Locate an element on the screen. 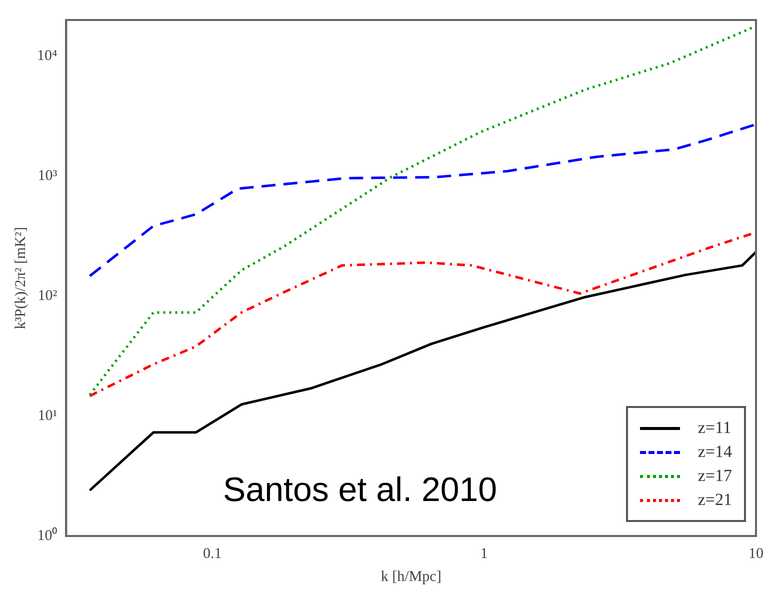 Image resolution: width=776 pixels, height=595 pixels. y-axis-title: k³P(k)/2π² [mK²] is located at coordinates (20, 278).